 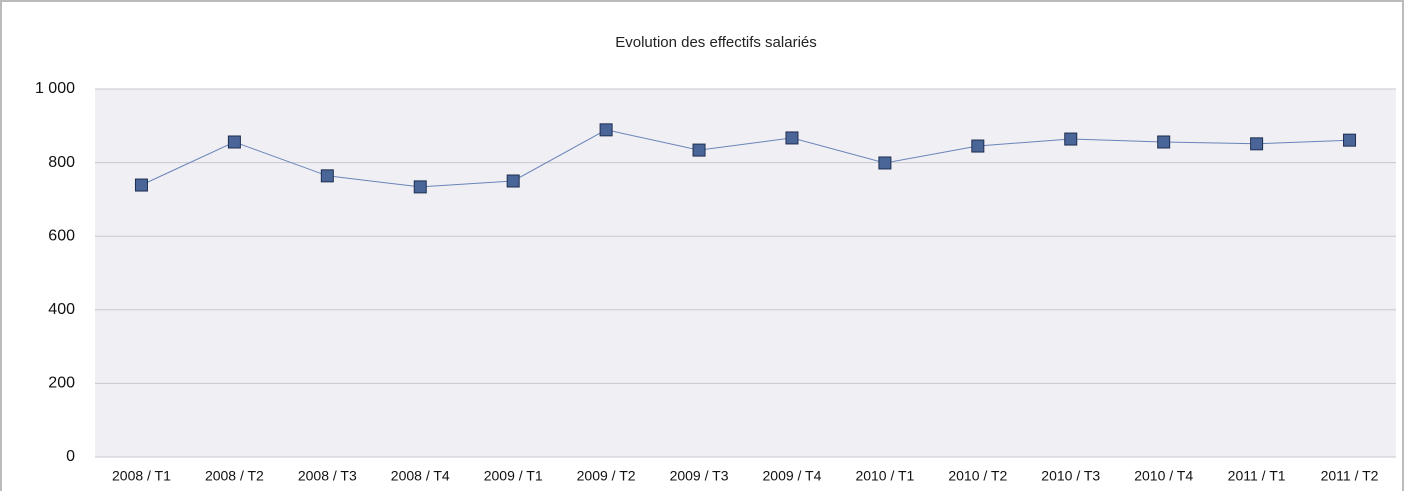 I want to click on x-tick-label: 2010 / T2, so click(x=977, y=476).